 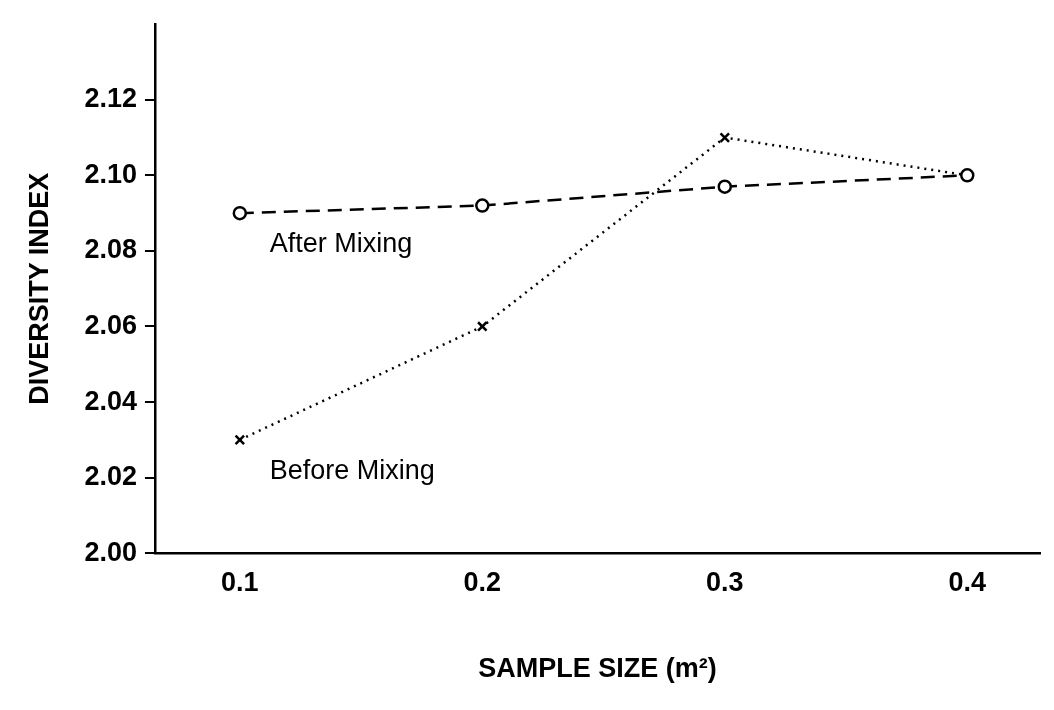 What do you see at coordinates (110, 249) in the screenshot?
I see `y-tick-label: 2.08` at bounding box center [110, 249].